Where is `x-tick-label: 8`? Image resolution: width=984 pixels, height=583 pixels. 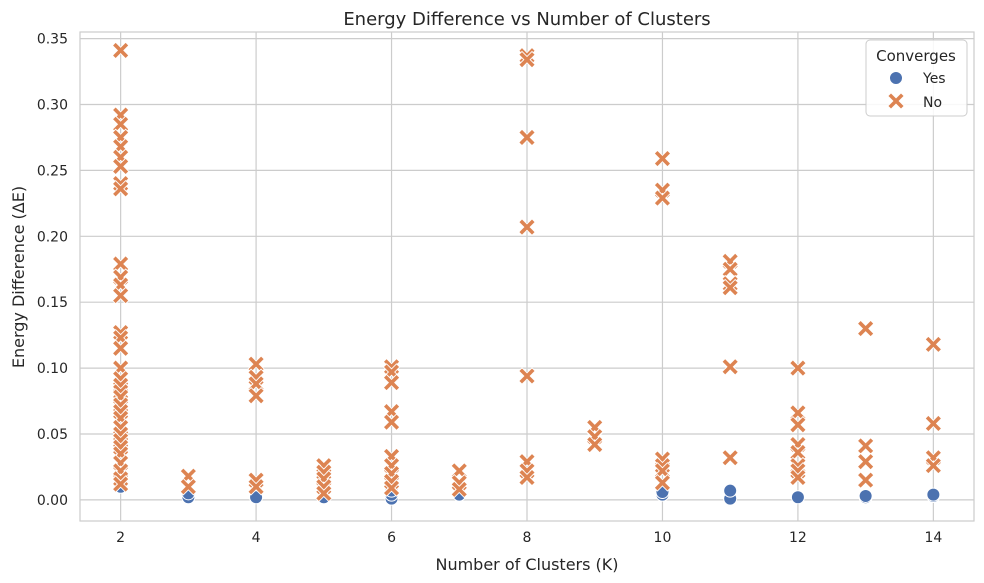 x-tick-label: 8 is located at coordinates (527, 538).